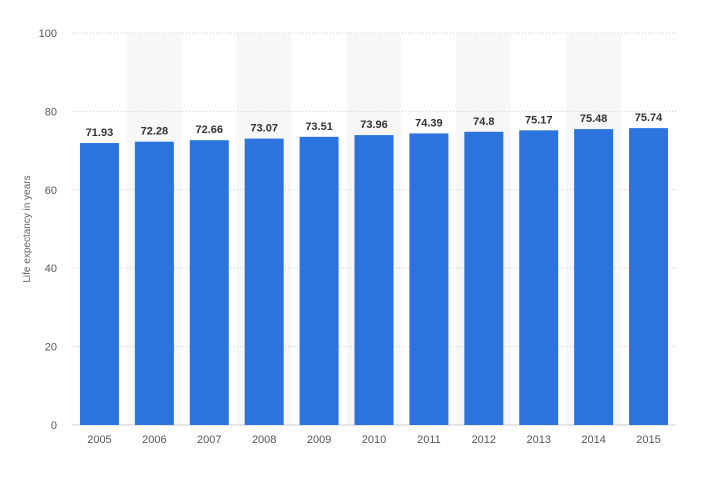 Image resolution: width=703 pixels, height=483 pixels. I want to click on value-label-2009: 73.51, so click(319, 127).